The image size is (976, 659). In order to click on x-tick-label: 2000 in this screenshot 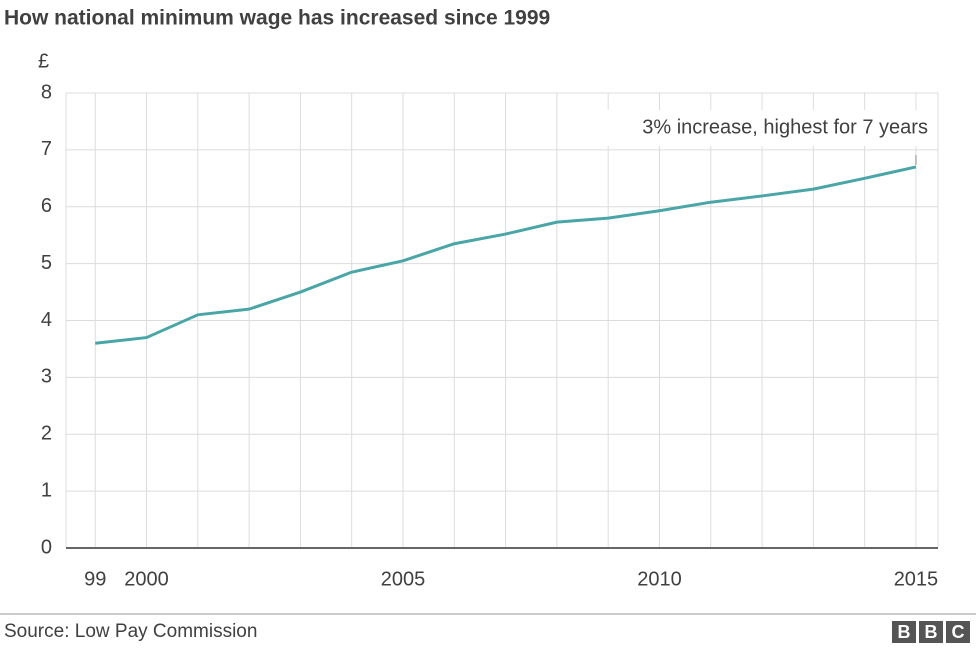, I will do `click(146, 579)`.